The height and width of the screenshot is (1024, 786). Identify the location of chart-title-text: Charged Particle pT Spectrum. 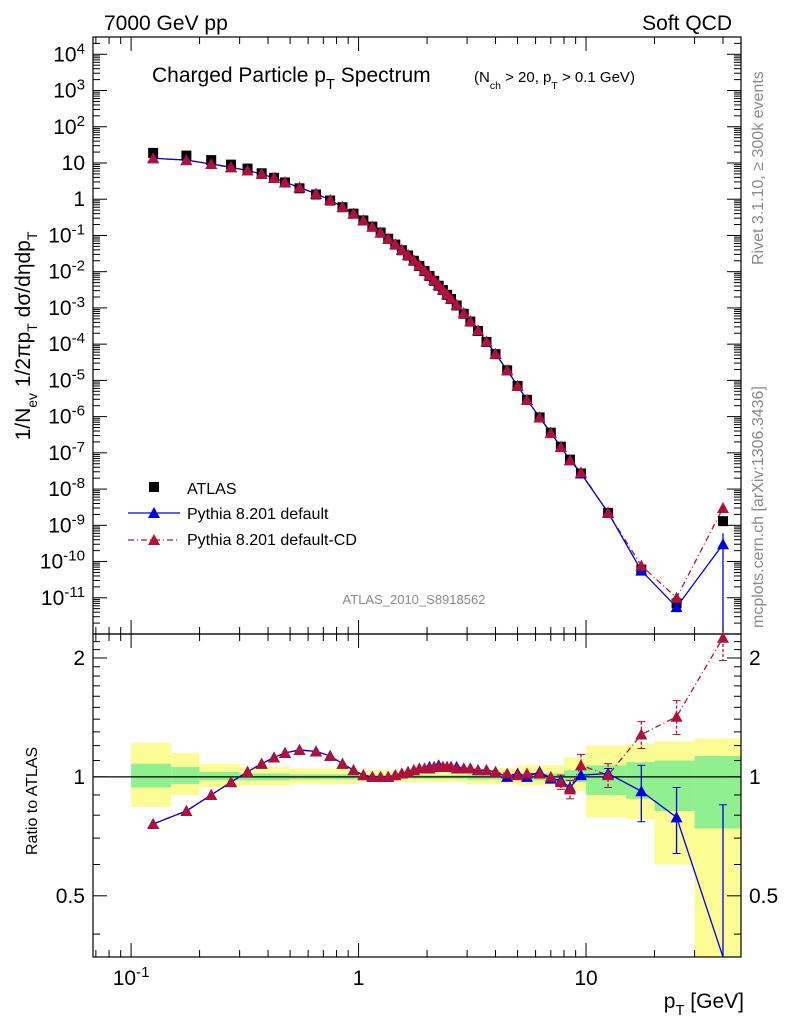
(291, 78).